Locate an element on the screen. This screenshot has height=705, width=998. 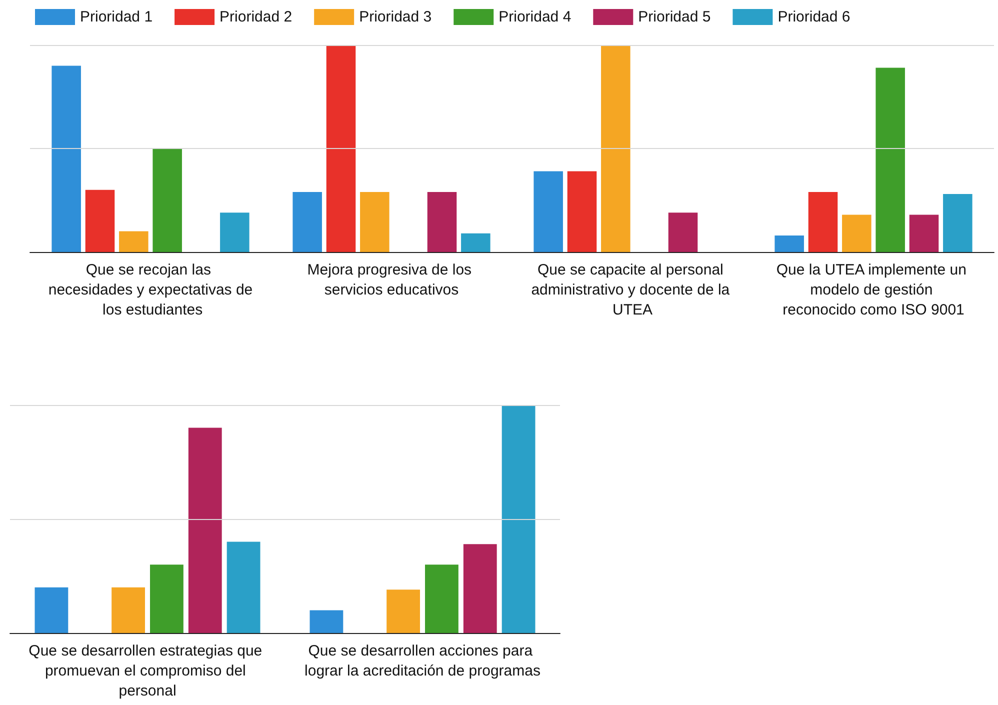
x-tick-label: Que se desarrollen estrategias que promuevan el compromiso del personal is located at coordinates (147, 671).